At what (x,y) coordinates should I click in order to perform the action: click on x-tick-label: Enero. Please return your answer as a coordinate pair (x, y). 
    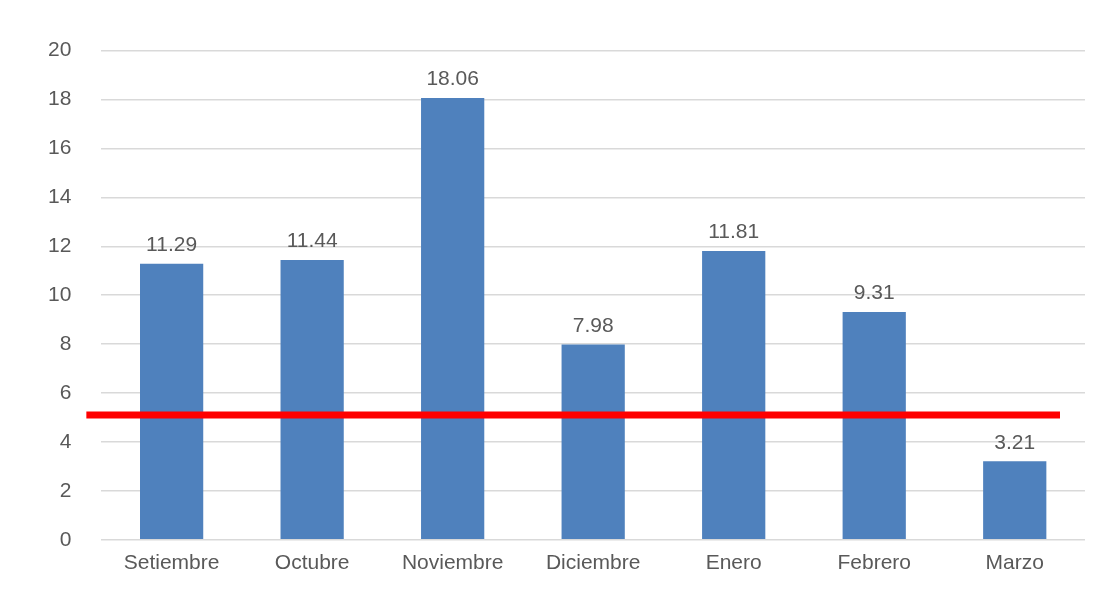
    Looking at the image, I should click on (733, 562).